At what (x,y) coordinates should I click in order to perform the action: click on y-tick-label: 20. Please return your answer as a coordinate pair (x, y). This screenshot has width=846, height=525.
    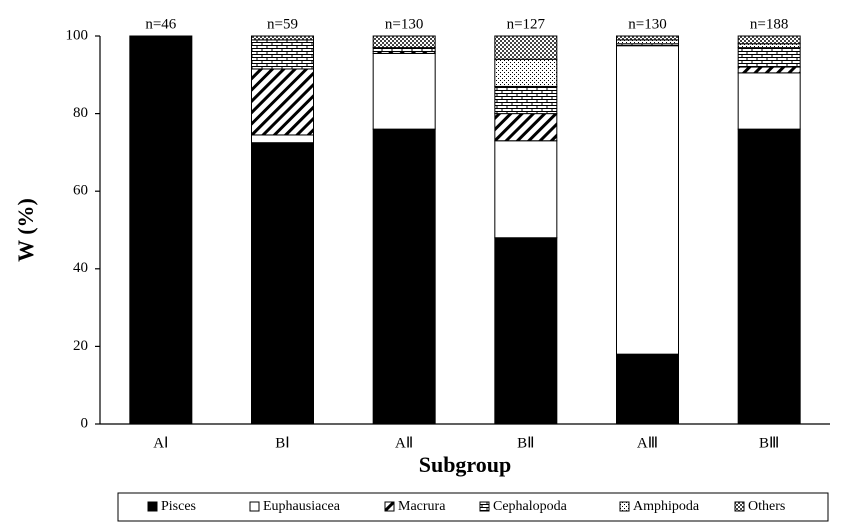
    Looking at the image, I should click on (80, 346).